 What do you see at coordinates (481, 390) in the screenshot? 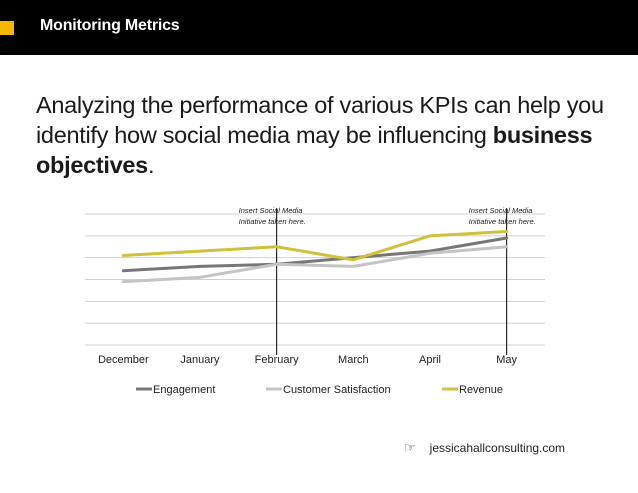
I see `legend-label: Revenue` at bounding box center [481, 390].